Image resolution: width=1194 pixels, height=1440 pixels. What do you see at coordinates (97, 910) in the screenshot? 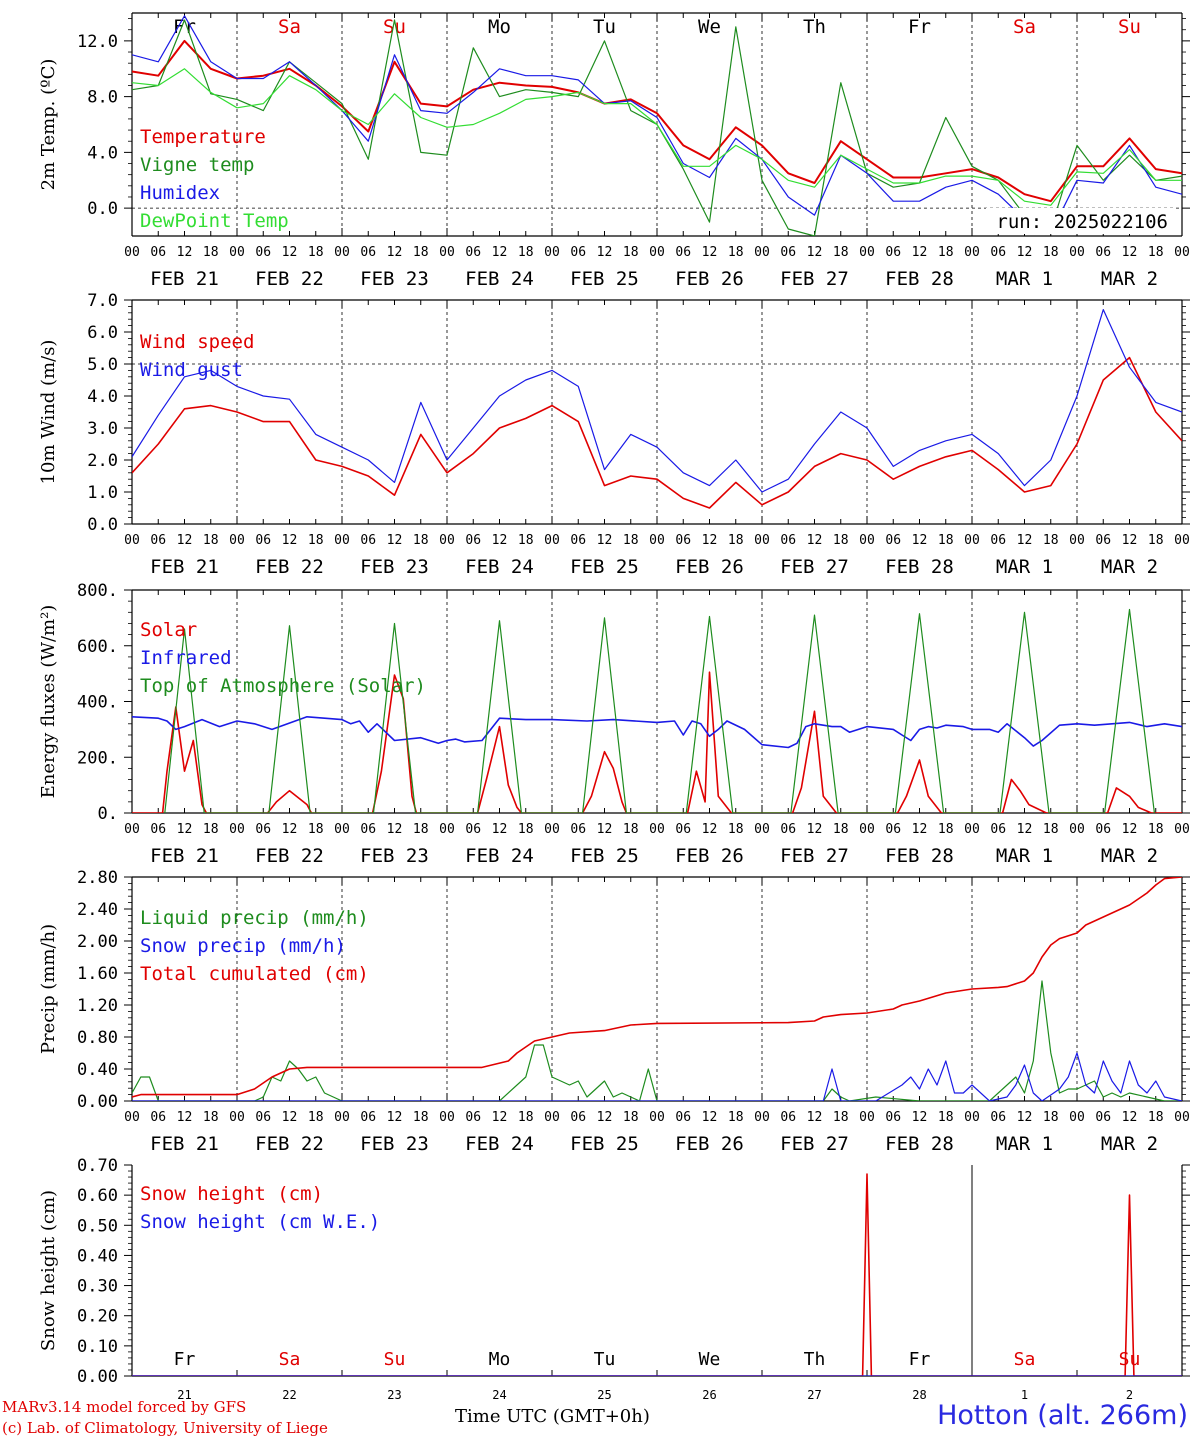
I see `y-tick-label: 2.40` at bounding box center [97, 910].